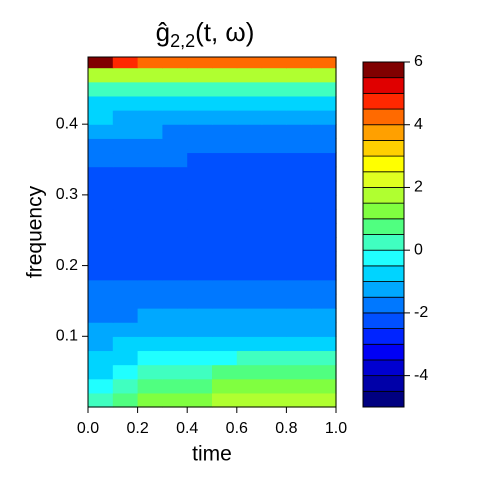 This screenshot has height=485, width=480. What do you see at coordinates (67, 194) in the screenshot?
I see `y-tick-label: 0.3` at bounding box center [67, 194].